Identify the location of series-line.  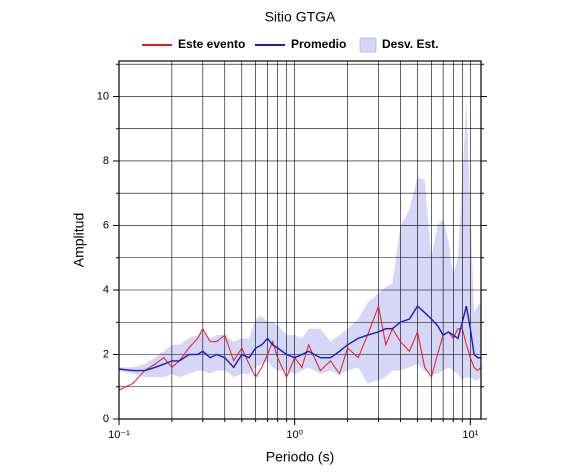
(299, 338).